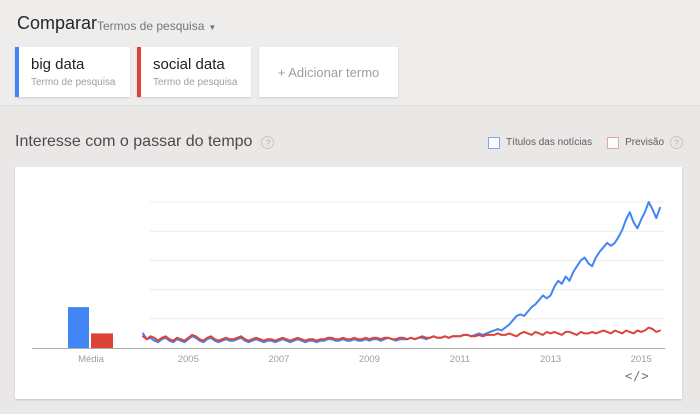 The image size is (700, 414). I want to click on average-bar-big-data, so click(78, 327).